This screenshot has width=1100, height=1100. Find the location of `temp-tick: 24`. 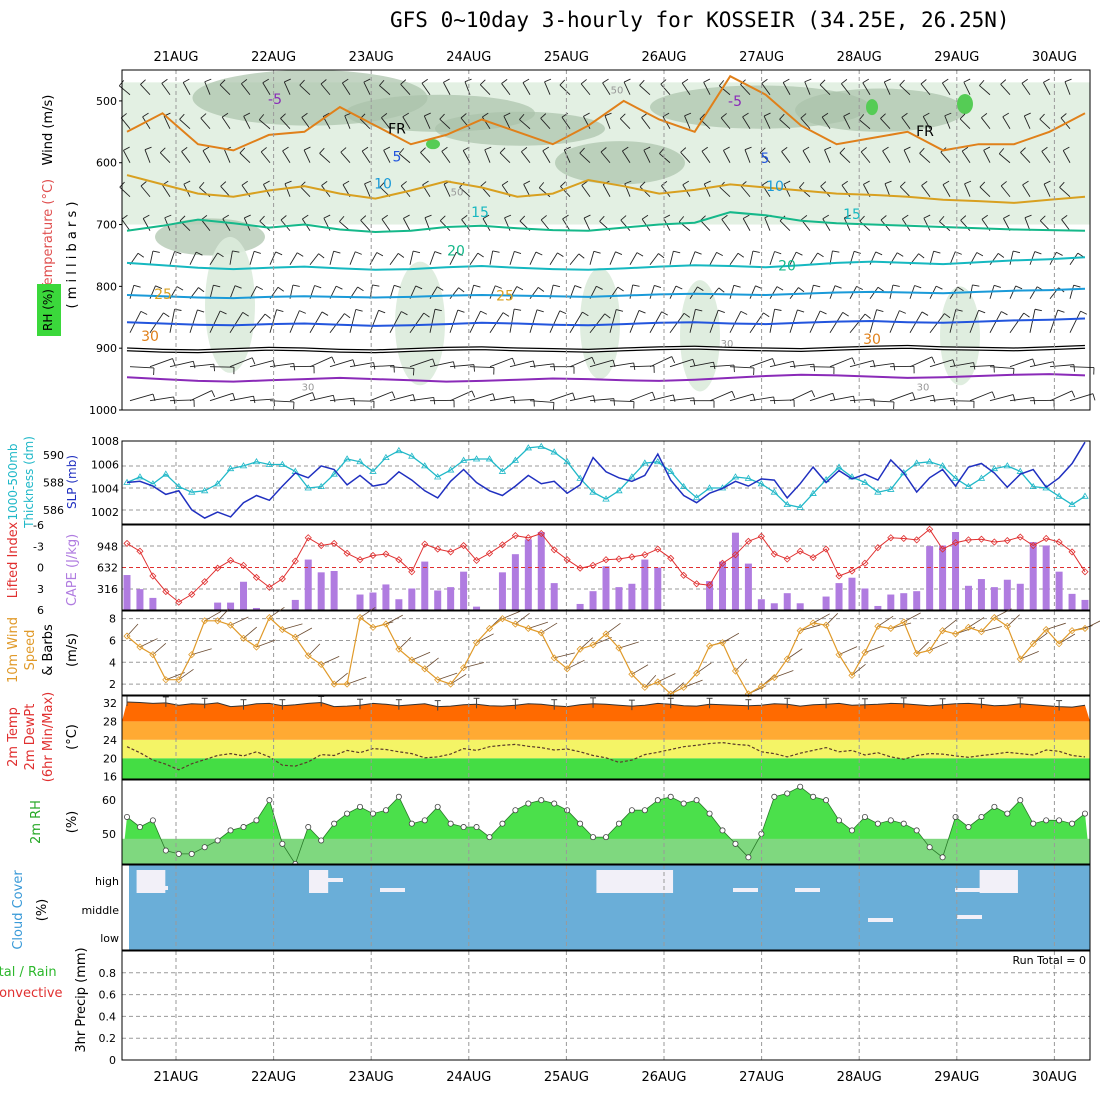

temp-tick: 24 is located at coordinates (110, 740).